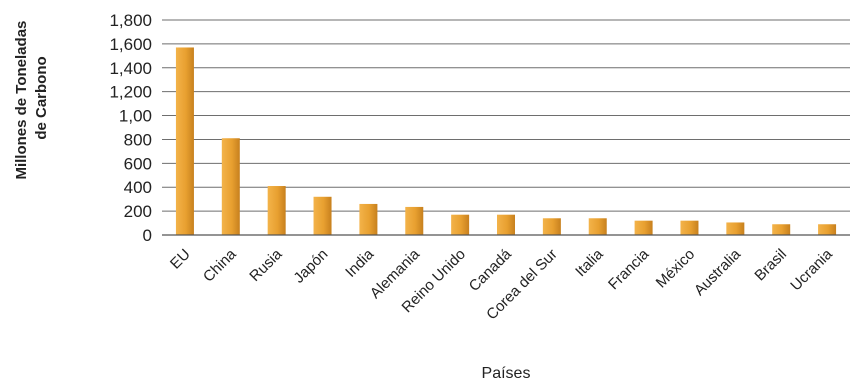 This screenshot has width=852, height=389. Describe the element at coordinates (506, 224) in the screenshot. I see `bar-canadá` at that location.